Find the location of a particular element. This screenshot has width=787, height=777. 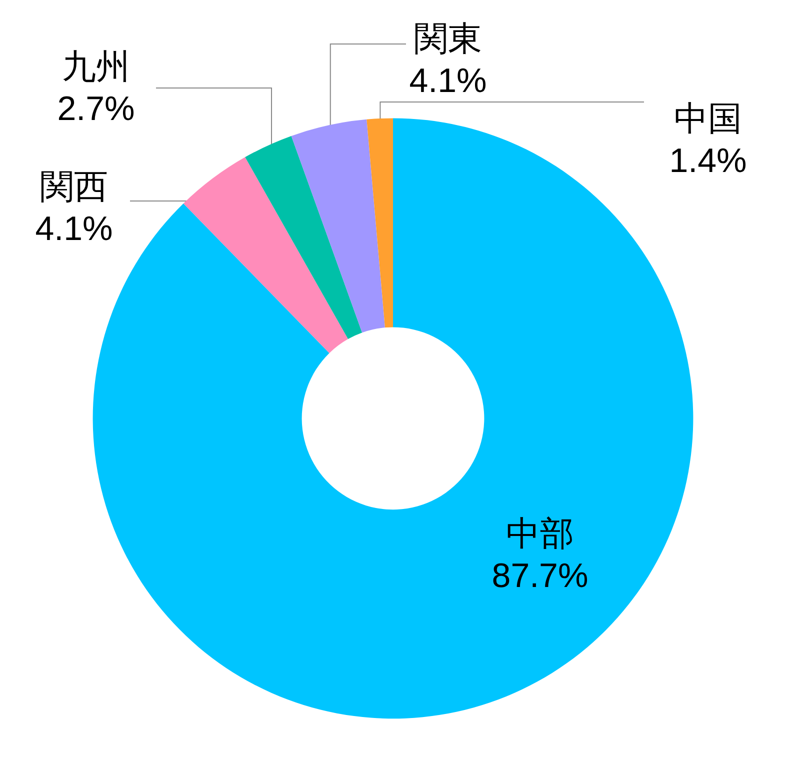

data-label: 87.7% is located at coordinates (540, 576).